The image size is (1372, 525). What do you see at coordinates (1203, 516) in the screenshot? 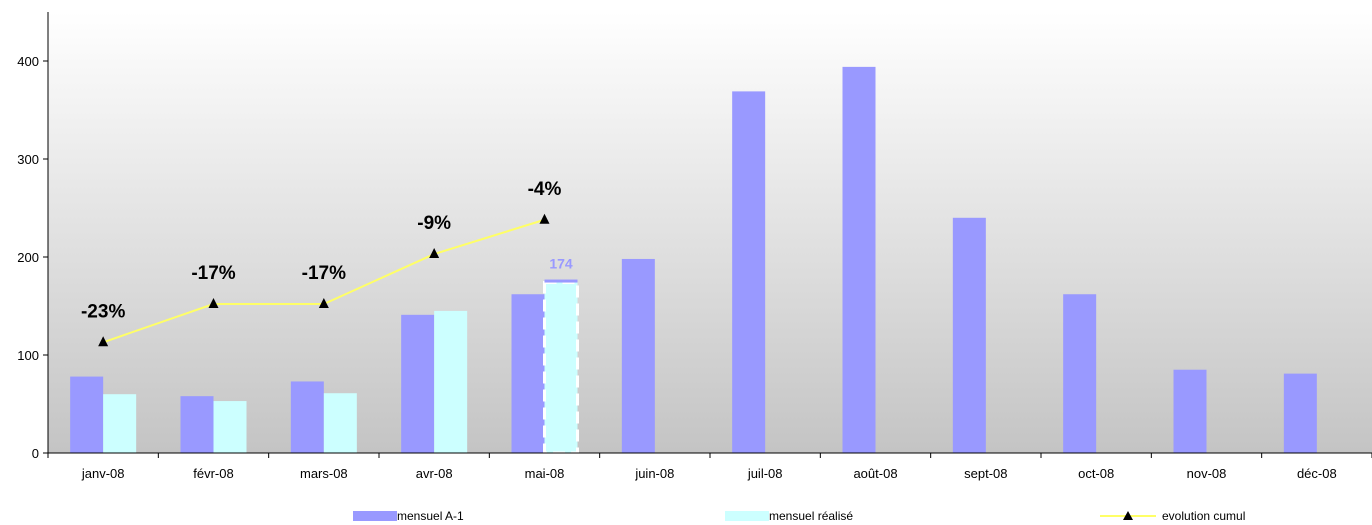
I see `legend-label-evolution-cumul: evolution cumul` at bounding box center [1203, 516].